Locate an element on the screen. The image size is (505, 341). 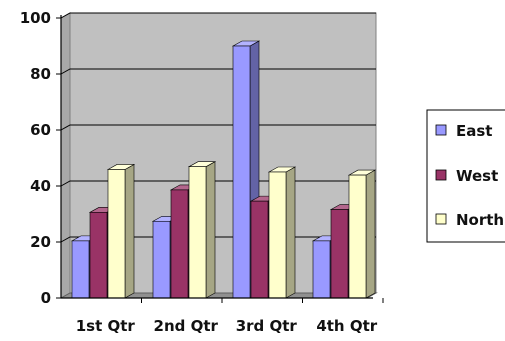
y-axis-ticks: 0 20 40 60 80 100 is located at coordinates (35, 158).